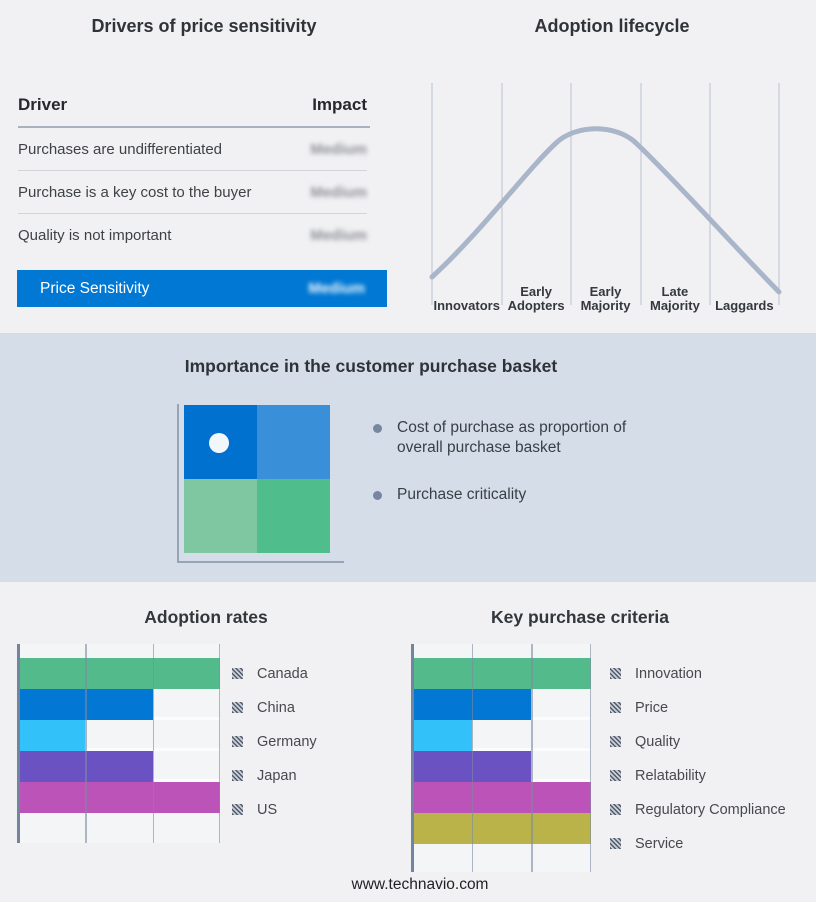 The height and width of the screenshot is (902, 816). I want to click on bars-container, so click(501, 751).